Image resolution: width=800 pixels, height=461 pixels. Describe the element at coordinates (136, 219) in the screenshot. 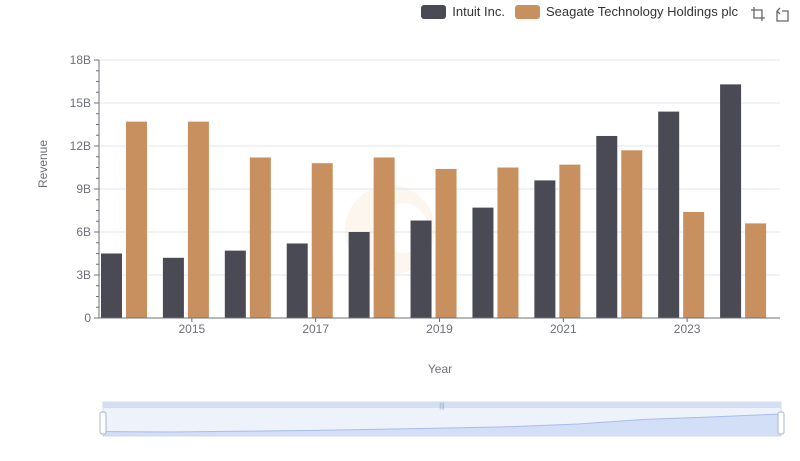

I see `bar-seagate-2014` at that location.